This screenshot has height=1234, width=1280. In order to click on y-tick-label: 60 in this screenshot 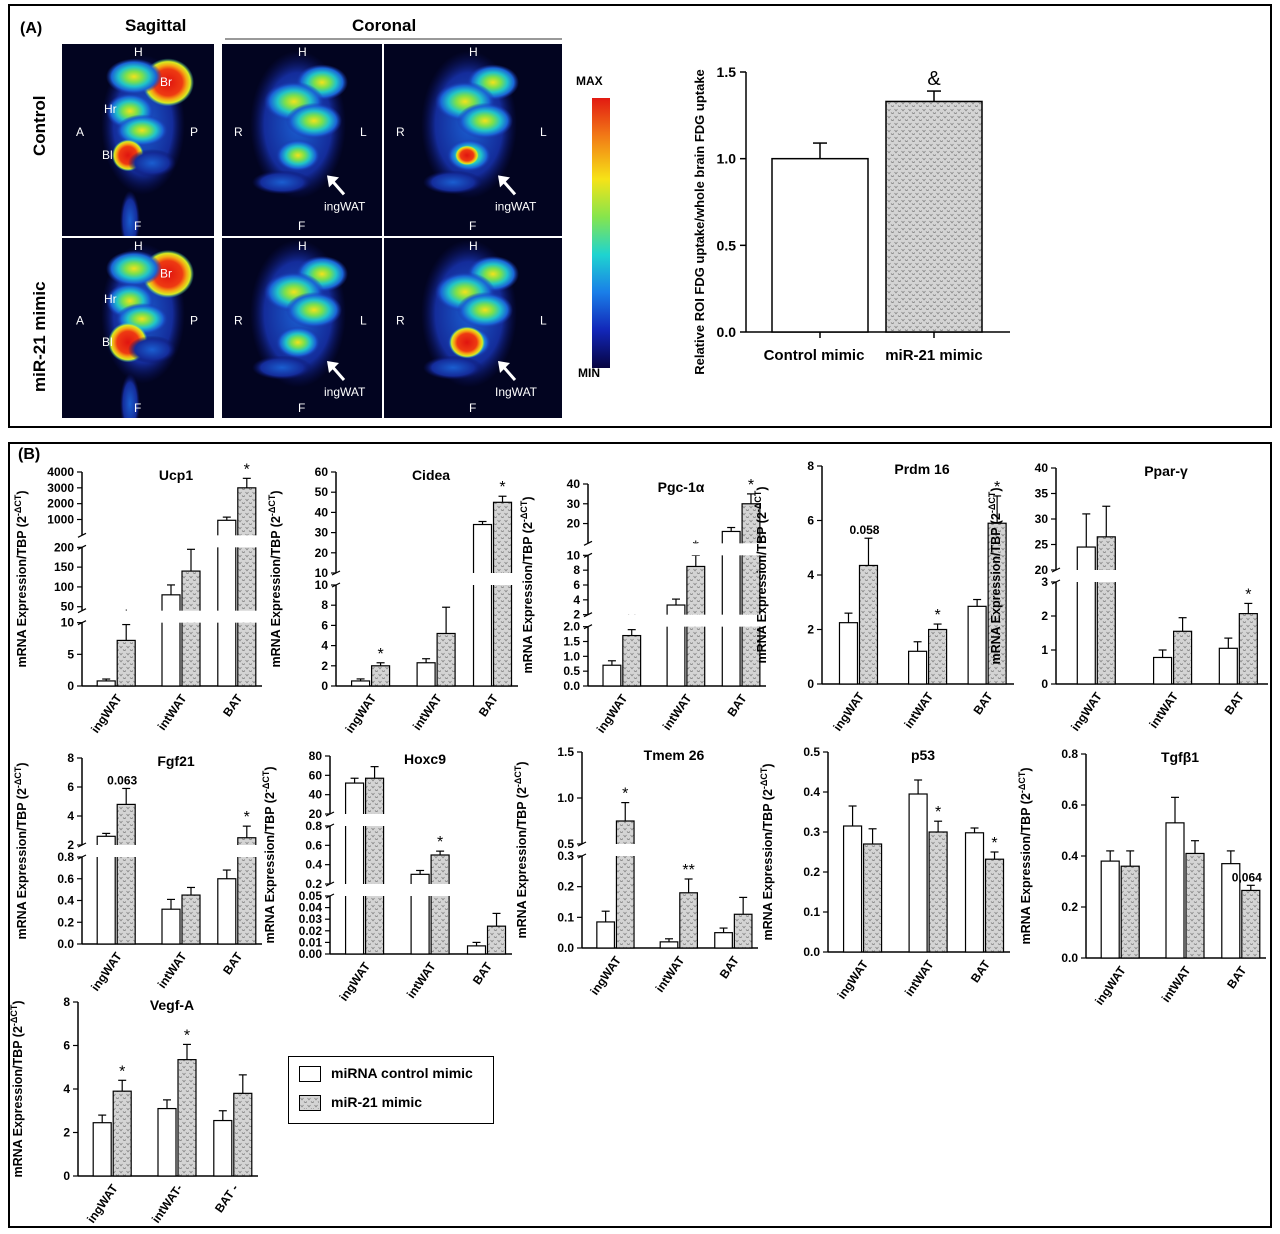, I will do `click(316, 775)`.